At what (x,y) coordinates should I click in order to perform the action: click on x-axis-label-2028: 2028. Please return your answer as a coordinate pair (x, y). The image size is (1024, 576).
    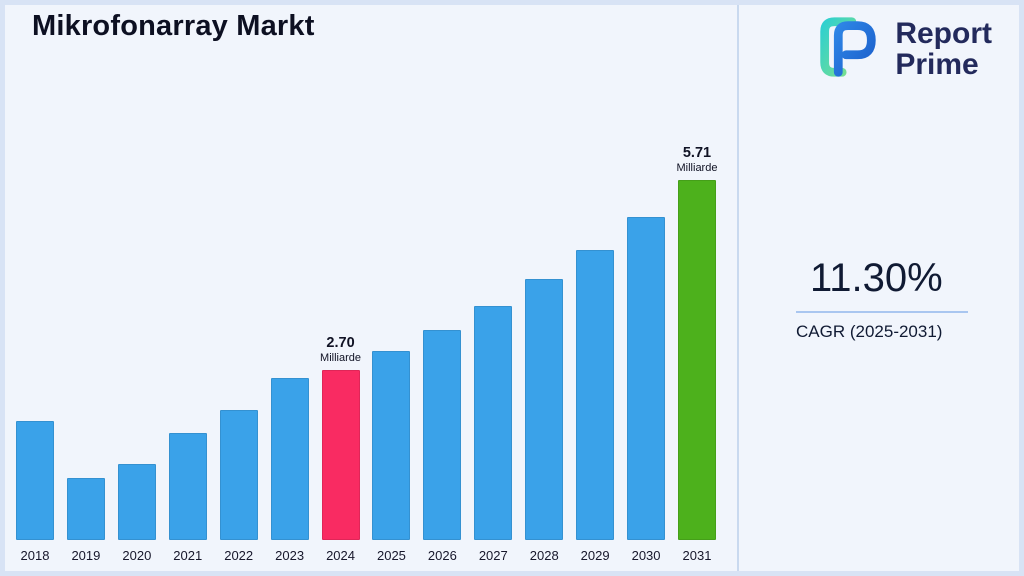
    Looking at the image, I should click on (544, 555).